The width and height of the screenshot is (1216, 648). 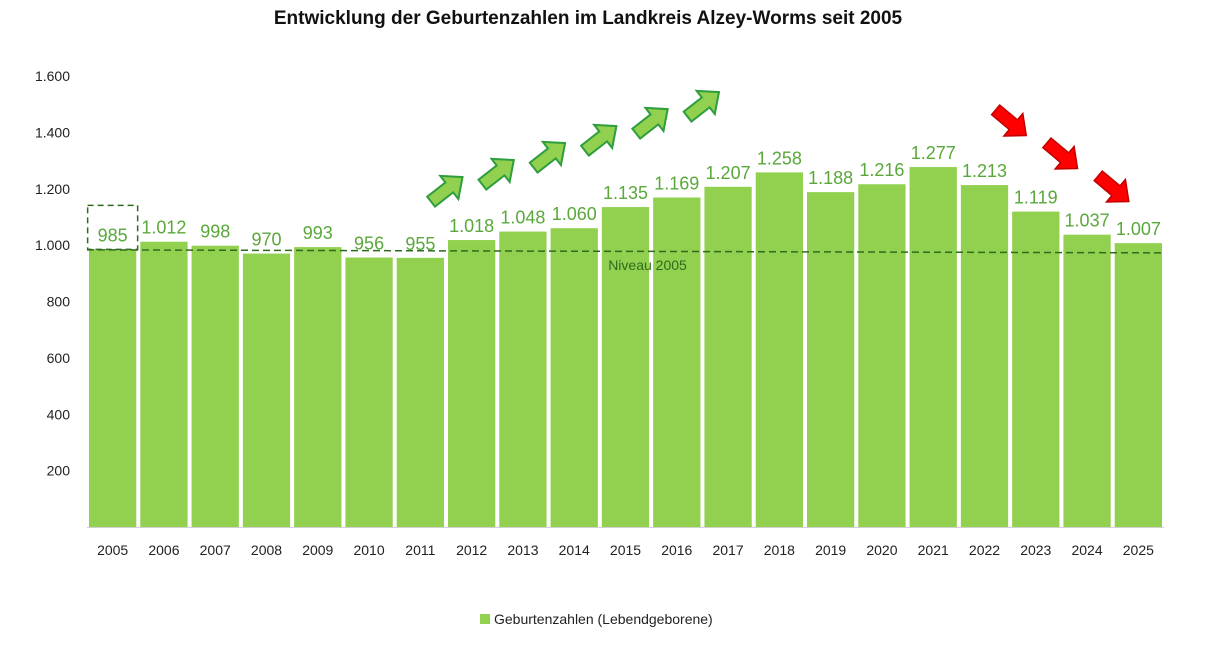 I want to click on legend-swatch, so click(x=485, y=619).